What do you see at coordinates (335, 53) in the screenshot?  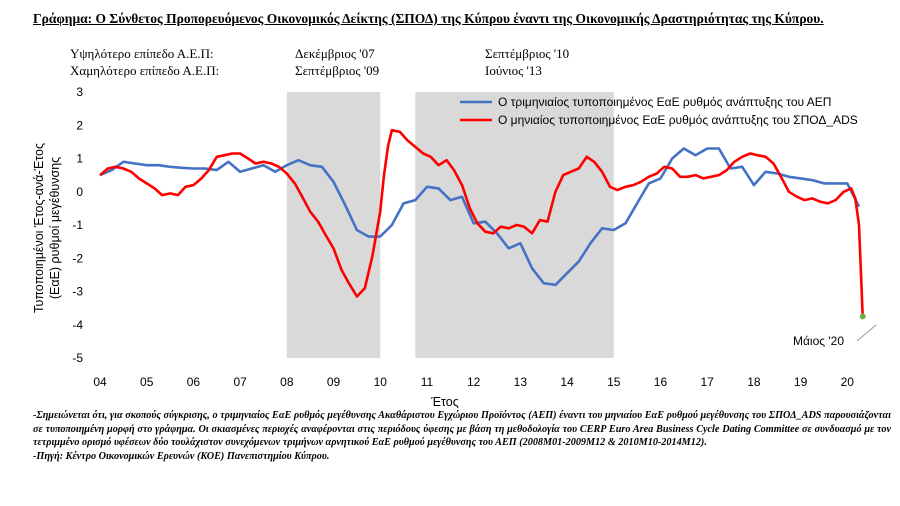 I see `peak-high-date-1: Δεκέμβριος '07` at bounding box center [335, 53].